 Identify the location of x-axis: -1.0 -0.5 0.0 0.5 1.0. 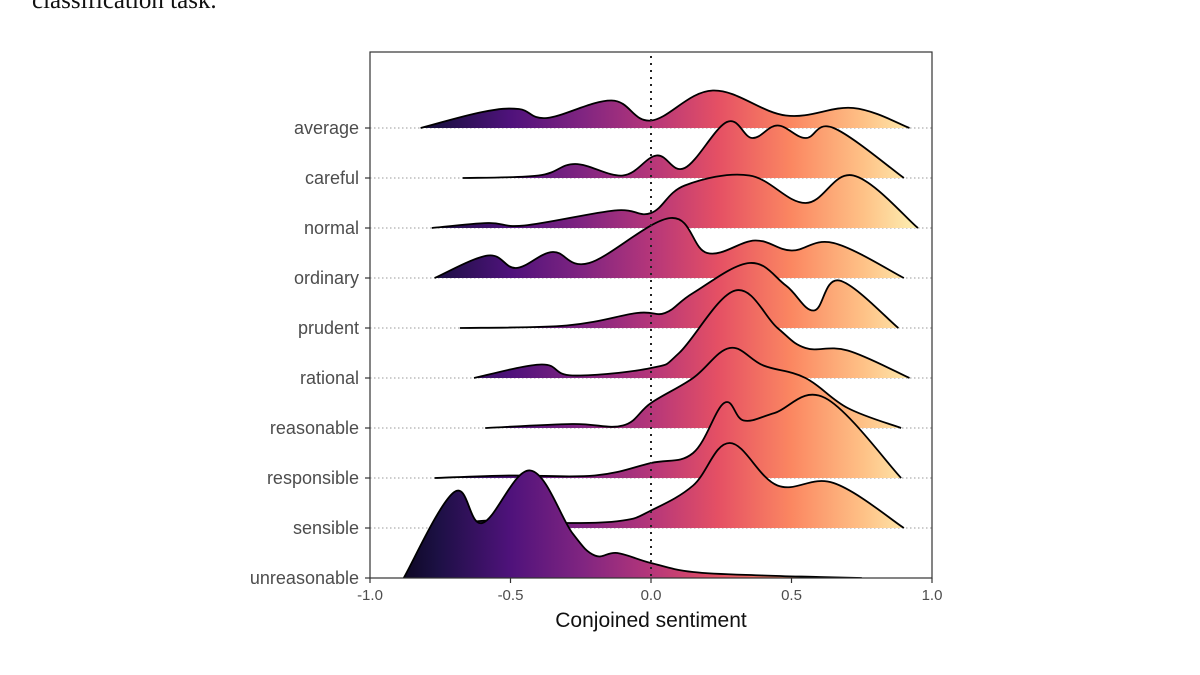
(649, 591).